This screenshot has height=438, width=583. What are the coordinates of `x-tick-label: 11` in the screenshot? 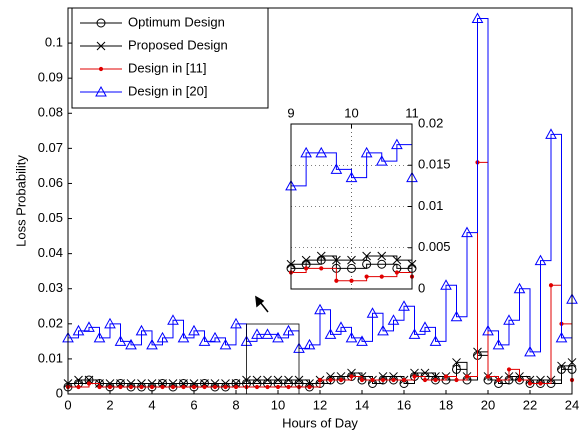 It's located at (412, 112).